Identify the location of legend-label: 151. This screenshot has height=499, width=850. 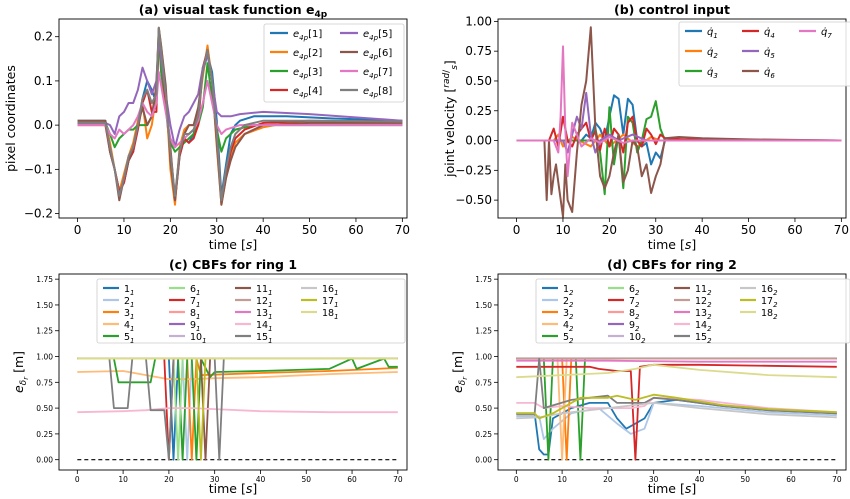
(264, 338).